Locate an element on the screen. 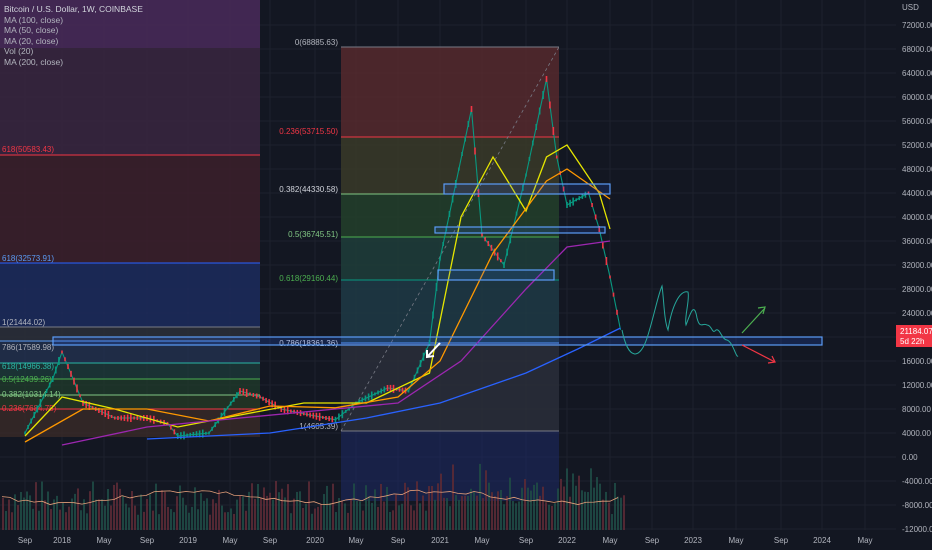 The width and height of the screenshot is (932, 550). fib-right-label: 0.236(53715.50) is located at coordinates (308, 131).